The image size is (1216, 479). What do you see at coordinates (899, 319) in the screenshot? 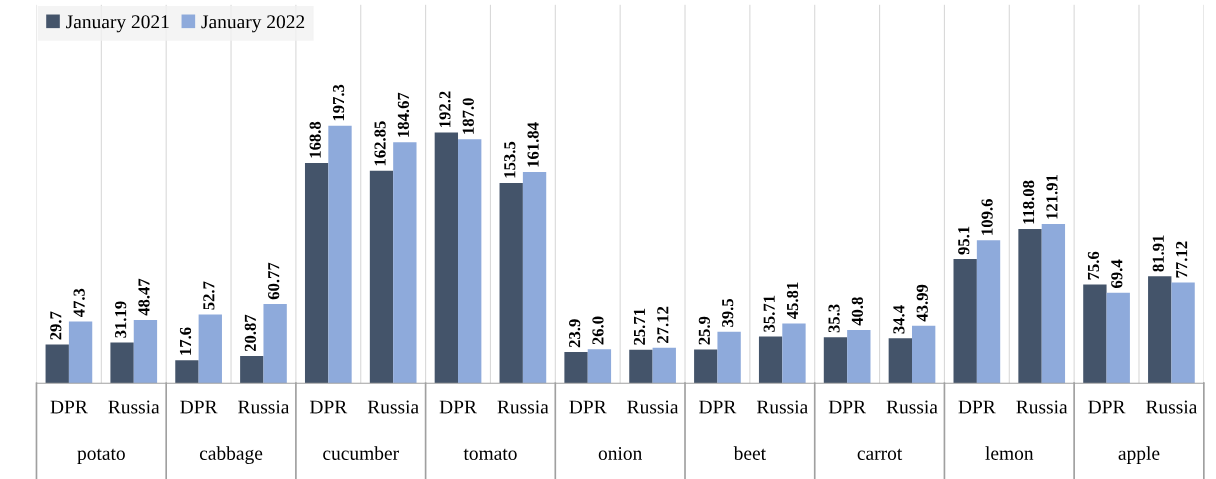
I see `data-label: 34.4` at bounding box center [899, 319].